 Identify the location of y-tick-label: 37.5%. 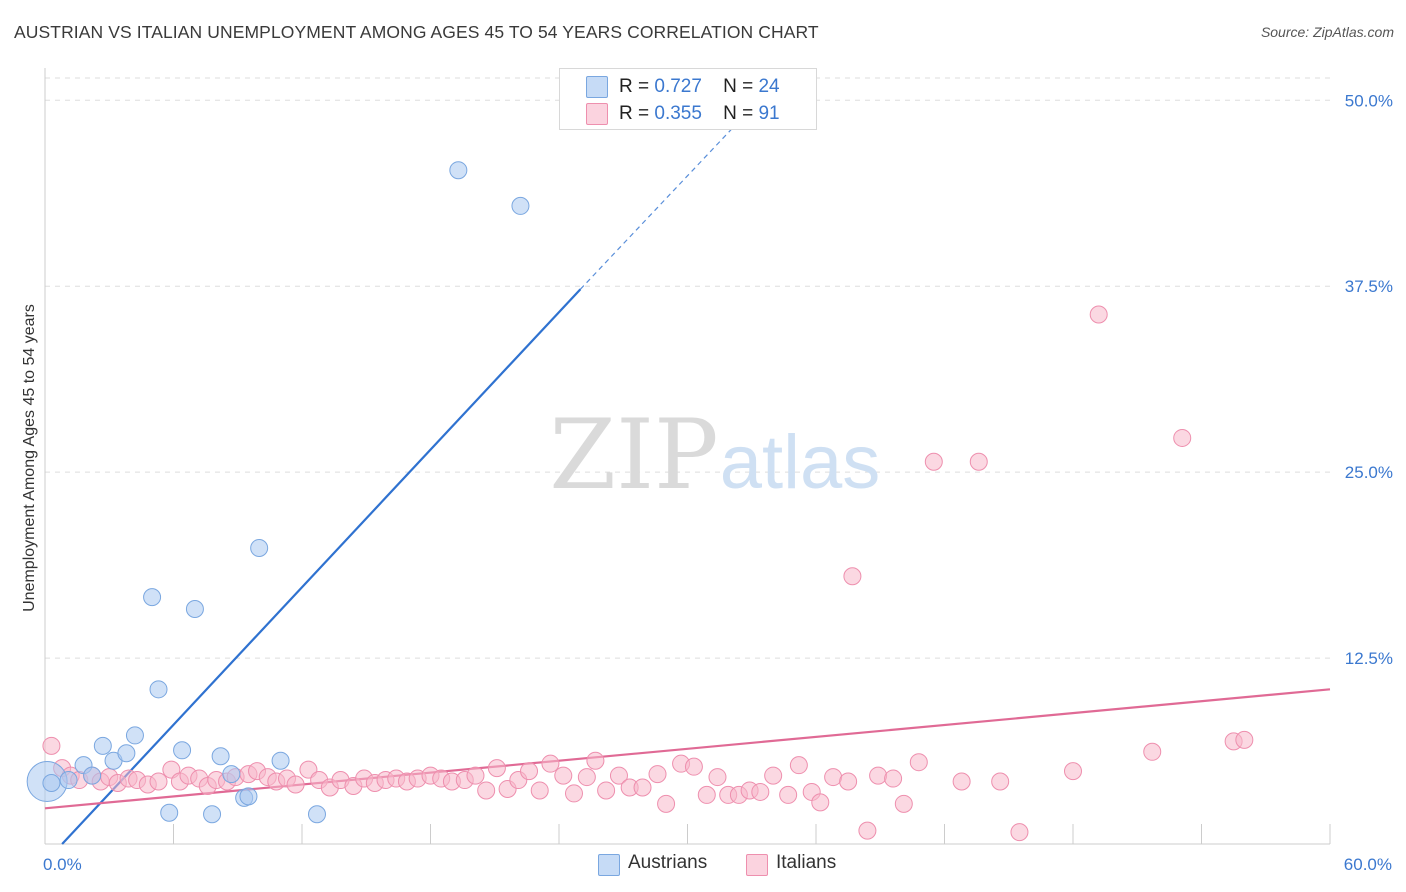
(1369, 286).